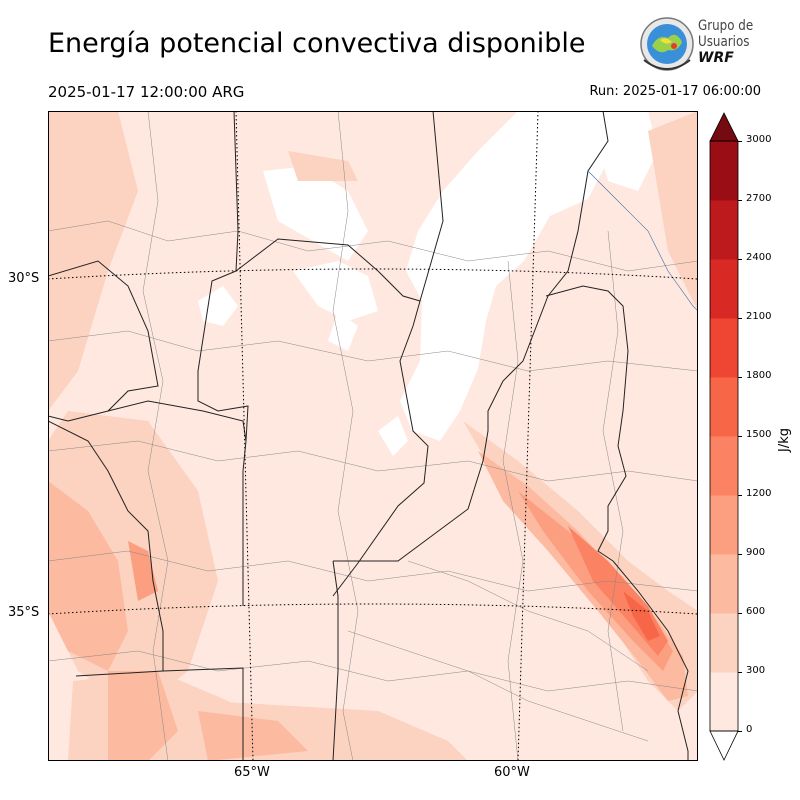 This screenshot has height=800, width=800. What do you see at coordinates (373, 609) in the screenshot?
I see `lat-line-35s` at bounding box center [373, 609].